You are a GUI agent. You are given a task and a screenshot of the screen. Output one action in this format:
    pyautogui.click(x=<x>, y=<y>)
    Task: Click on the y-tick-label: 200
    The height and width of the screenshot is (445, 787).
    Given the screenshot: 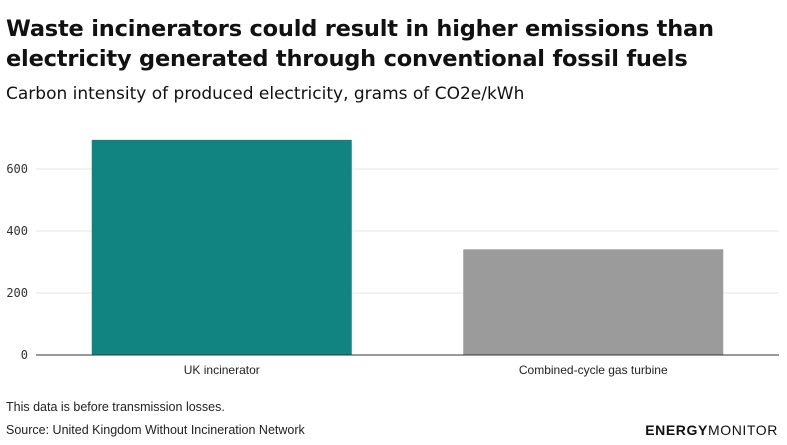 What is the action you would take?
    pyautogui.click(x=17, y=293)
    